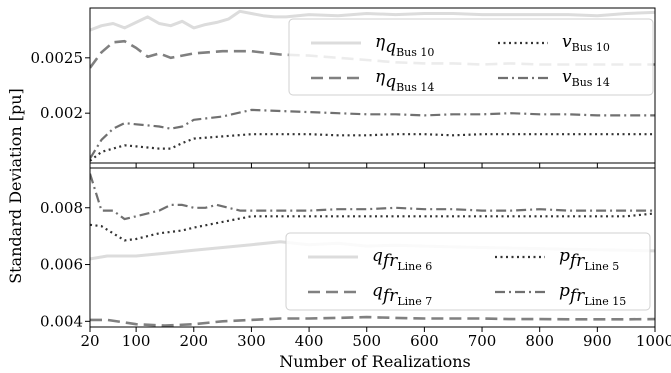 The width and height of the screenshot is (671, 373). I want to click on x-tick-label-0: 20, so click(89, 341).